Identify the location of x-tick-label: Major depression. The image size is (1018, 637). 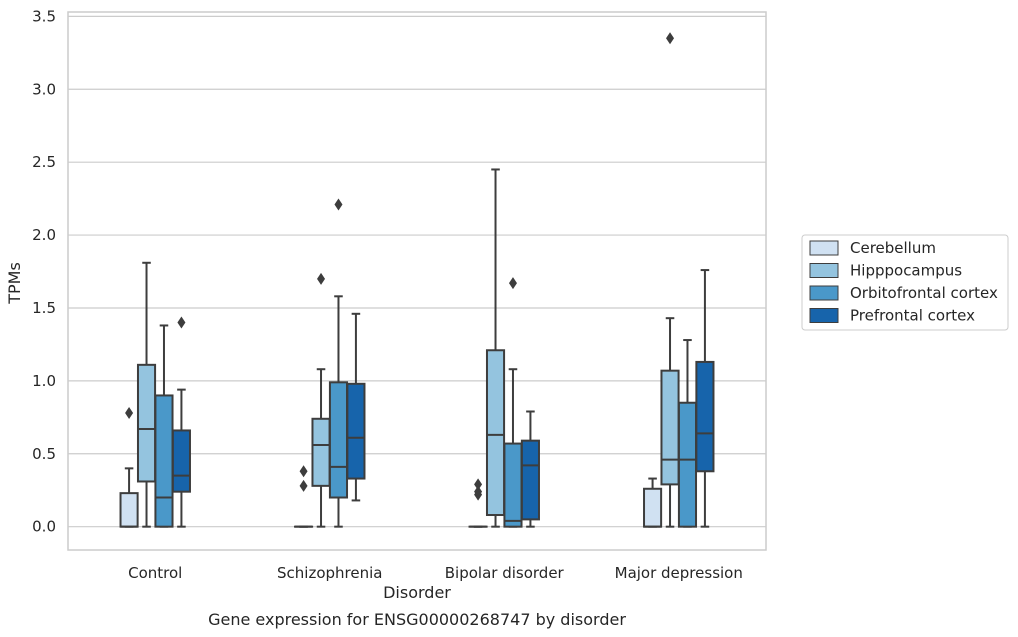
(679, 573).